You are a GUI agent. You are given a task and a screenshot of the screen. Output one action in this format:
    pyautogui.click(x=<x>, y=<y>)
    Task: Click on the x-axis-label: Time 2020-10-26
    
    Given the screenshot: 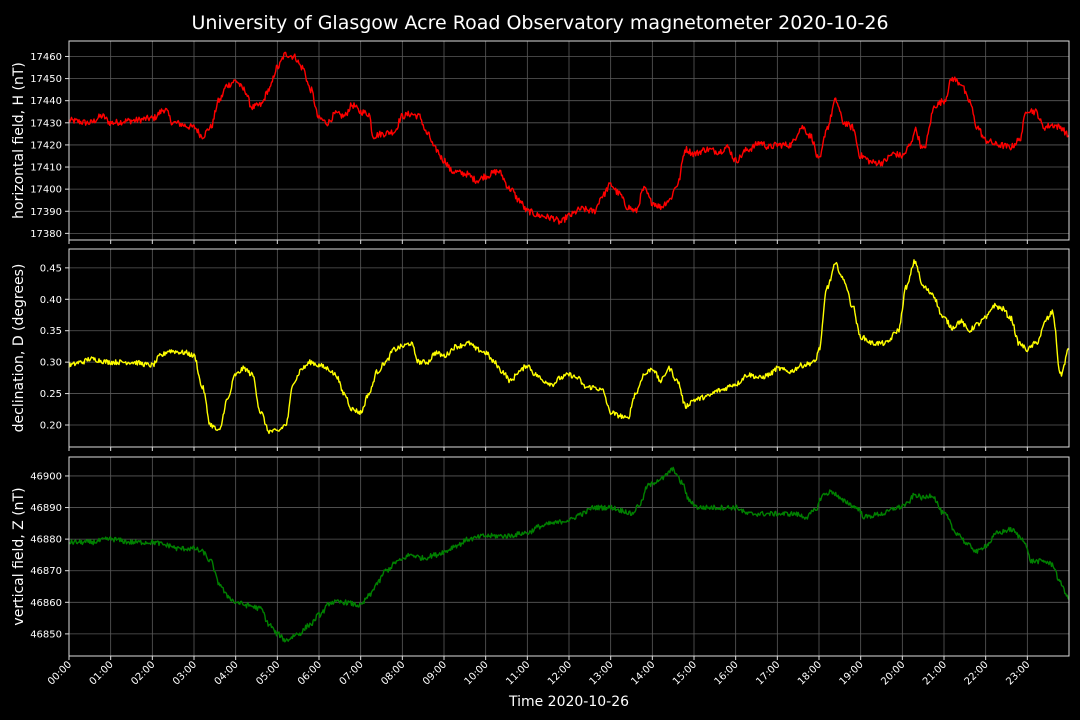 What is the action you would take?
    pyautogui.click(x=568, y=702)
    